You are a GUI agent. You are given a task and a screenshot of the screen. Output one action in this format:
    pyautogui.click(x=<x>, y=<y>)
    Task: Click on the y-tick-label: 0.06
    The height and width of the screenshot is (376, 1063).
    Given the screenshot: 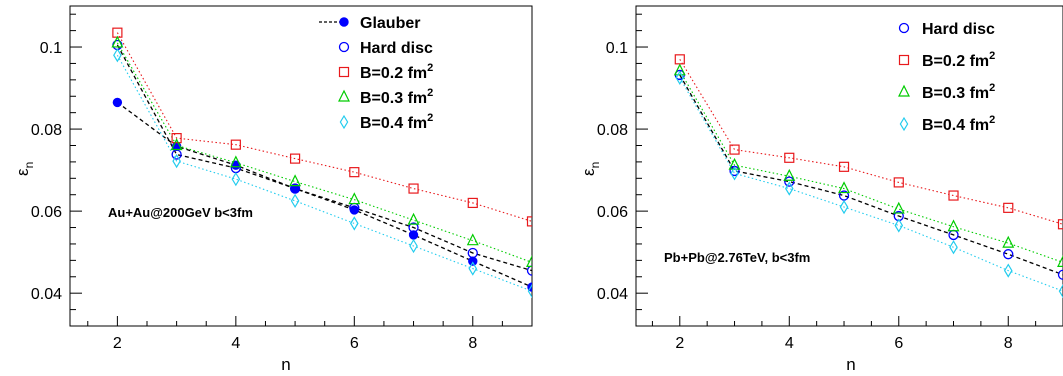 What is the action you would take?
    pyautogui.click(x=612, y=212)
    